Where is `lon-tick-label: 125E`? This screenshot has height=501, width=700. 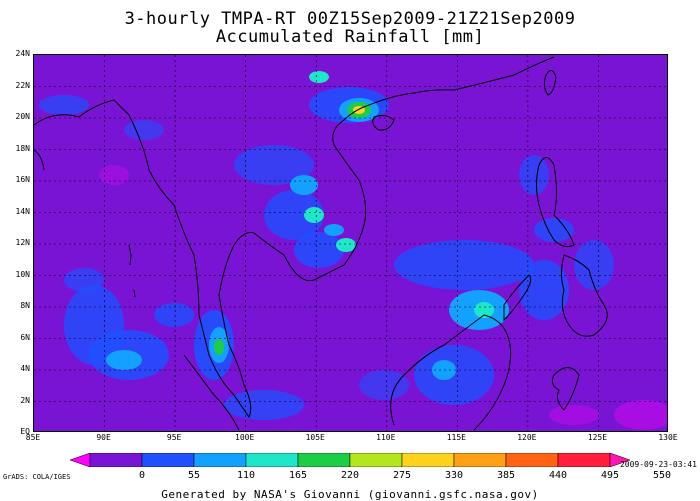 lon-tick-label: 125E is located at coordinates (597, 437).